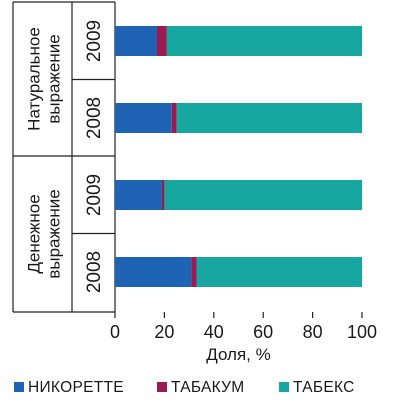 Image resolution: width=400 pixels, height=405 pixels. What do you see at coordinates (76, 387) in the screenshot?
I see `legend-label: НИКОРЕТТЕ` at bounding box center [76, 387].